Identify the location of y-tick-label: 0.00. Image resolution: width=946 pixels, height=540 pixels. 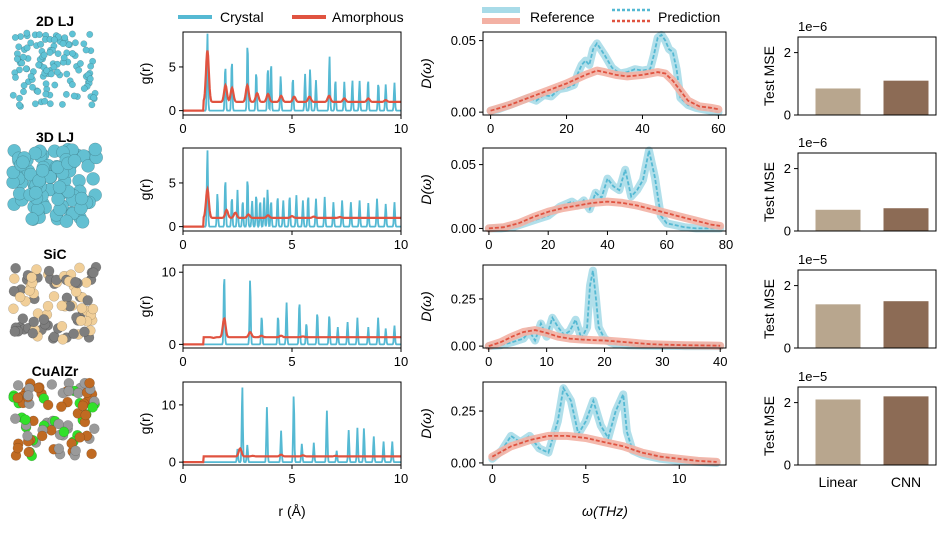
(463, 462).